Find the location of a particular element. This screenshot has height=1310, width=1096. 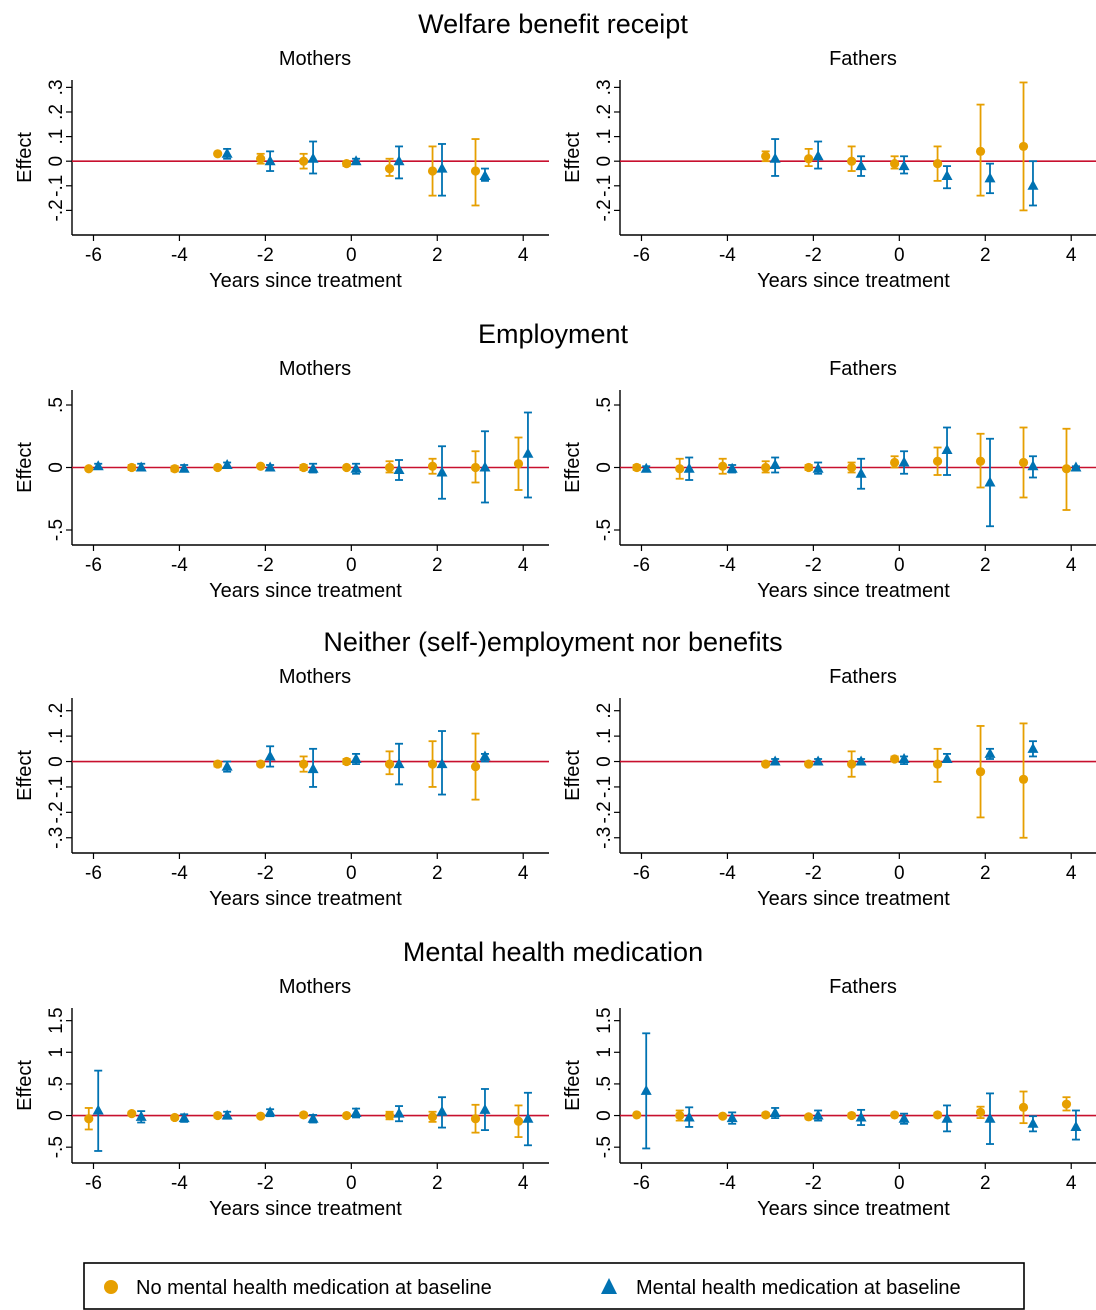

y-tick-label: 1.5 is located at coordinates (604, 1020).